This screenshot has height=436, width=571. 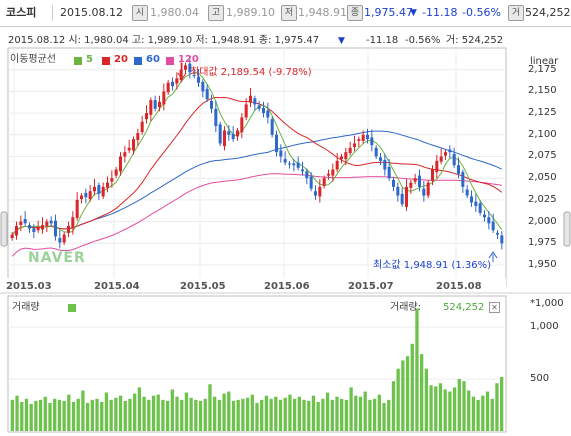 I want to click on scale-label: linear, so click(x=544, y=61).